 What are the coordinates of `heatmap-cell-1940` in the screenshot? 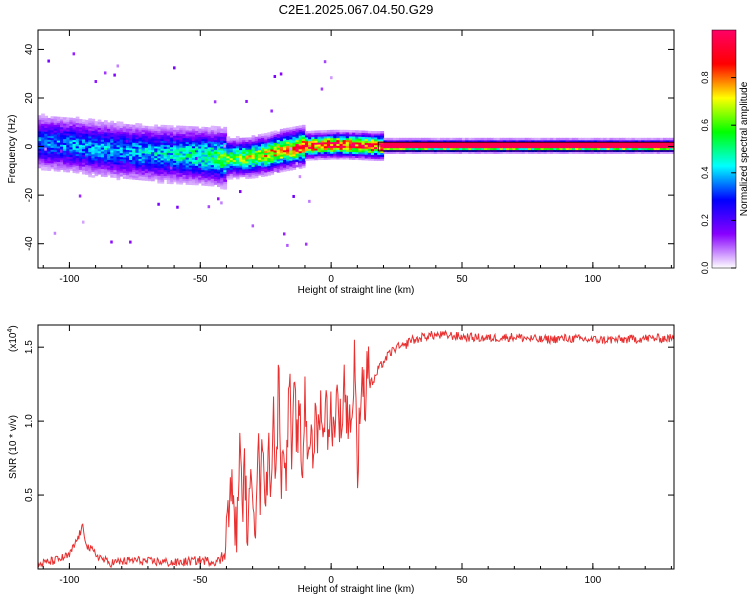 It's located at (253, 136).